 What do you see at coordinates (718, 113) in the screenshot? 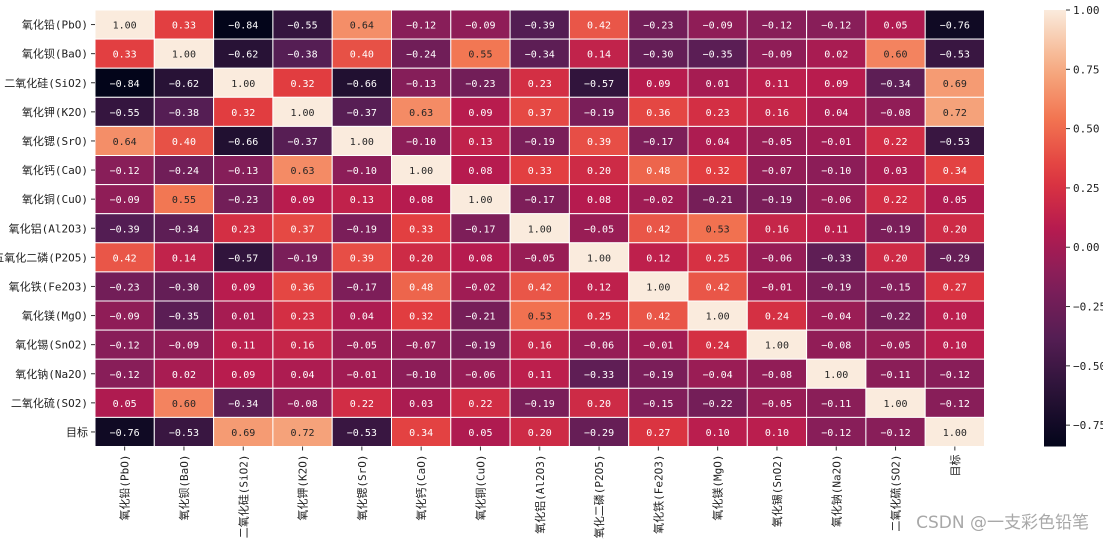
I see `cell-value-label: 0.23` at bounding box center [718, 113].